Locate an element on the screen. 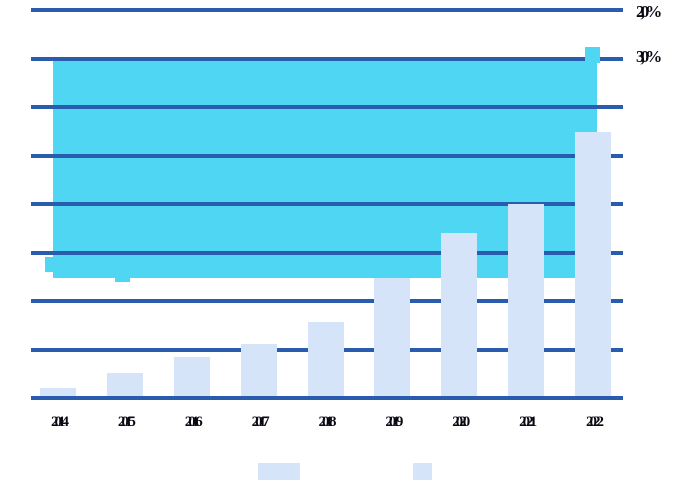  right-value-label-0: 2,0% is located at coordinates (649, 11).